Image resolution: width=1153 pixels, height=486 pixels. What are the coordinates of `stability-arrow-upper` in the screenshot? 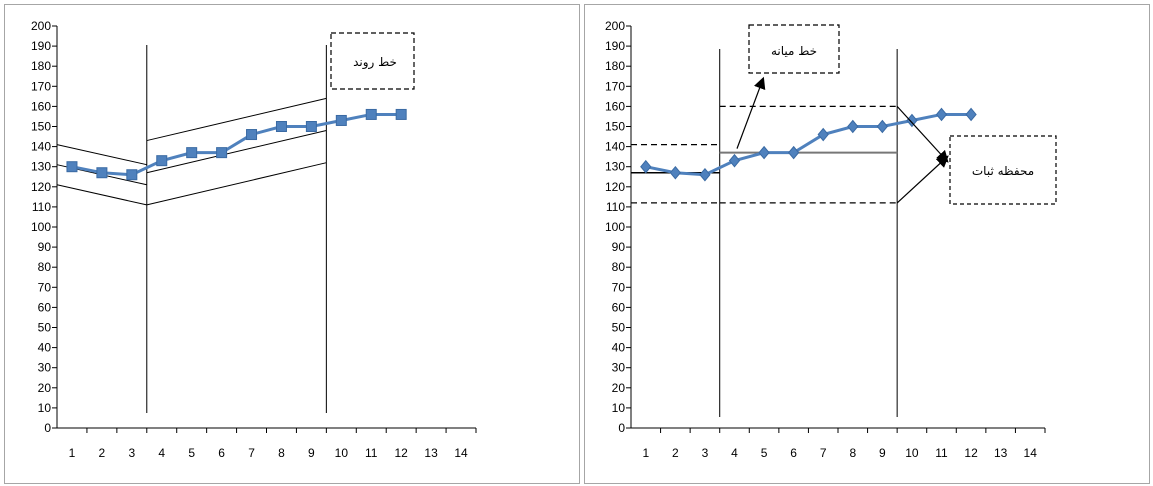 It's located at (922, 134).